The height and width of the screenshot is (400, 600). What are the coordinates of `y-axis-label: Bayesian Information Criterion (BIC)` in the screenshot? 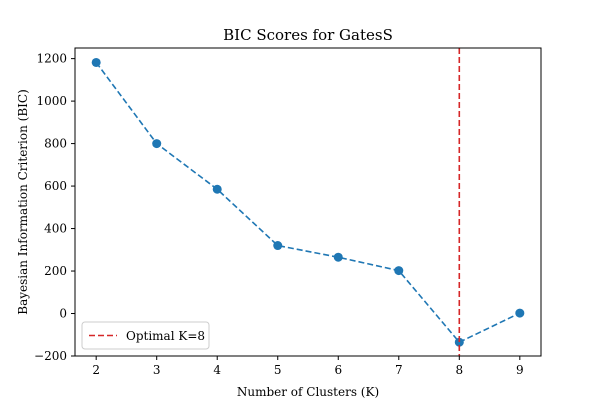 It's located at (23, 202).